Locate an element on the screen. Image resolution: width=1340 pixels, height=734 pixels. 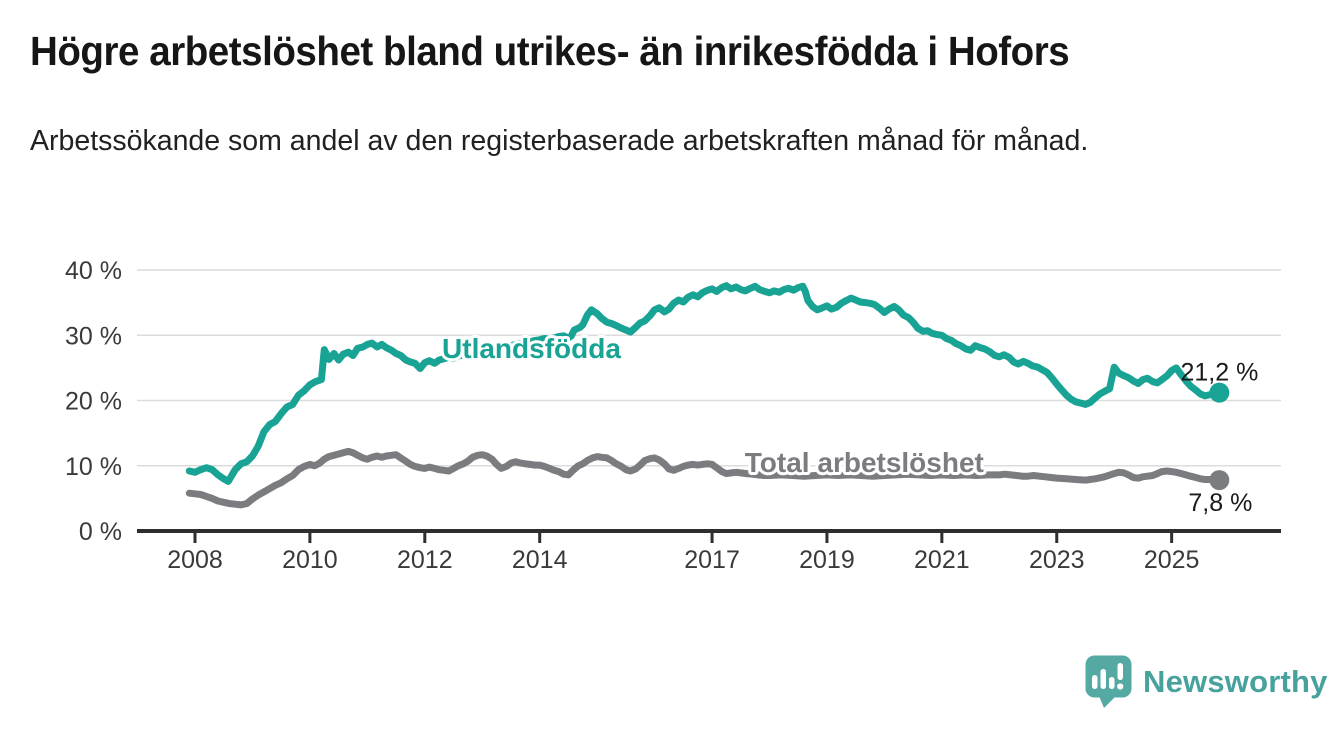
x-axis-tick-label: 2012 is located at coordinates (425, 560).